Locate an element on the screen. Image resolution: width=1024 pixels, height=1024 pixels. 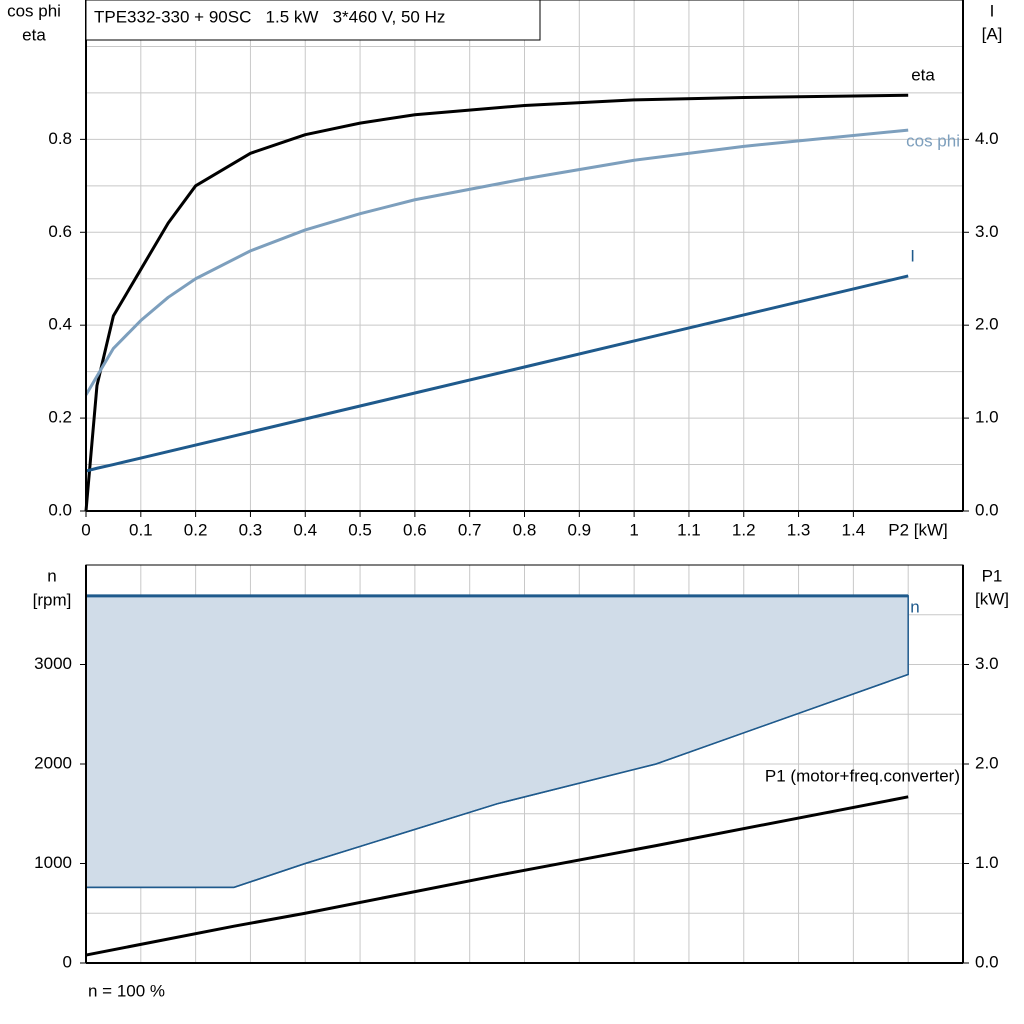
series-label: eta is located at coordinates (923, 75).